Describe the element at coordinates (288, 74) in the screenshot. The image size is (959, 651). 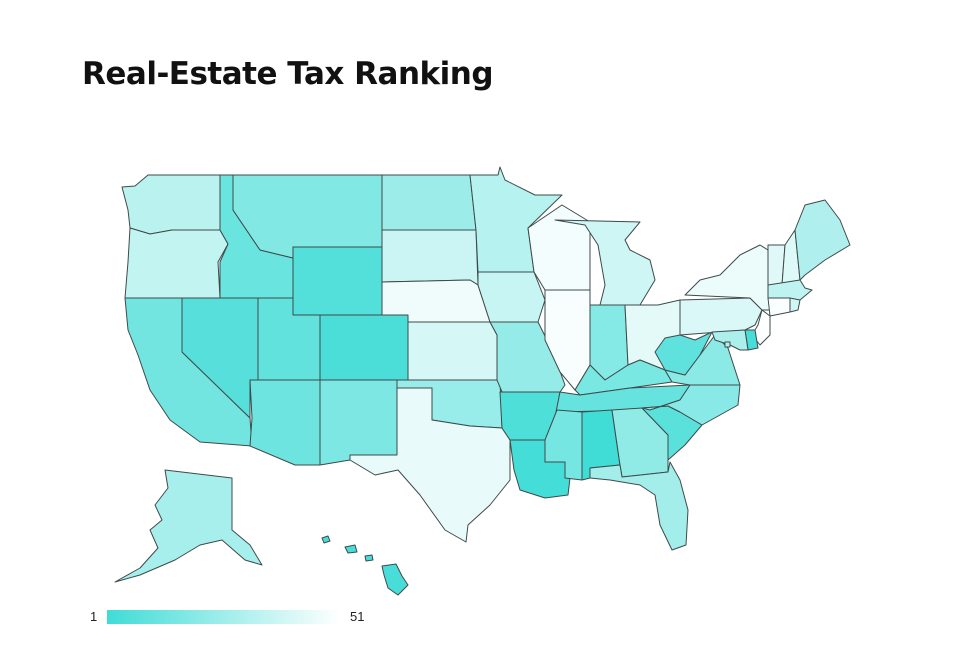
I see `page-title: Real-Estate Tax Ranking` at that location.